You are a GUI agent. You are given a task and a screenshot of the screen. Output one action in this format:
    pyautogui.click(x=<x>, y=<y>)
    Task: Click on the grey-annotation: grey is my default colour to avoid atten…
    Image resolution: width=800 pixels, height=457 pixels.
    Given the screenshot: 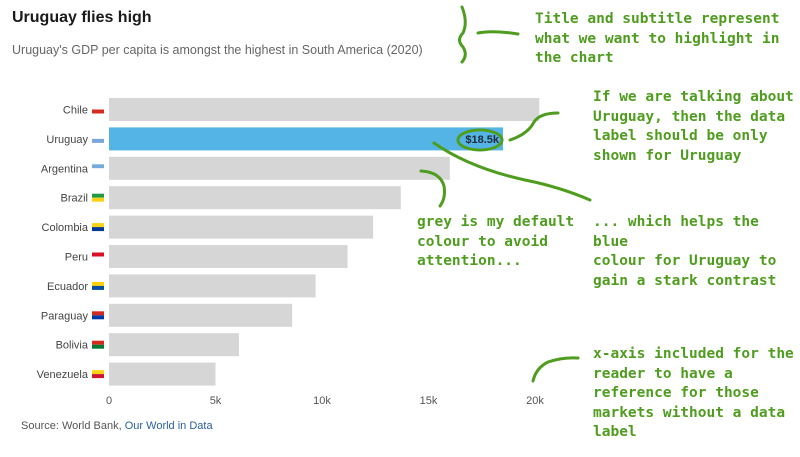 What is the action you would take?
    pyautogui.click(x=496, y=241)
    